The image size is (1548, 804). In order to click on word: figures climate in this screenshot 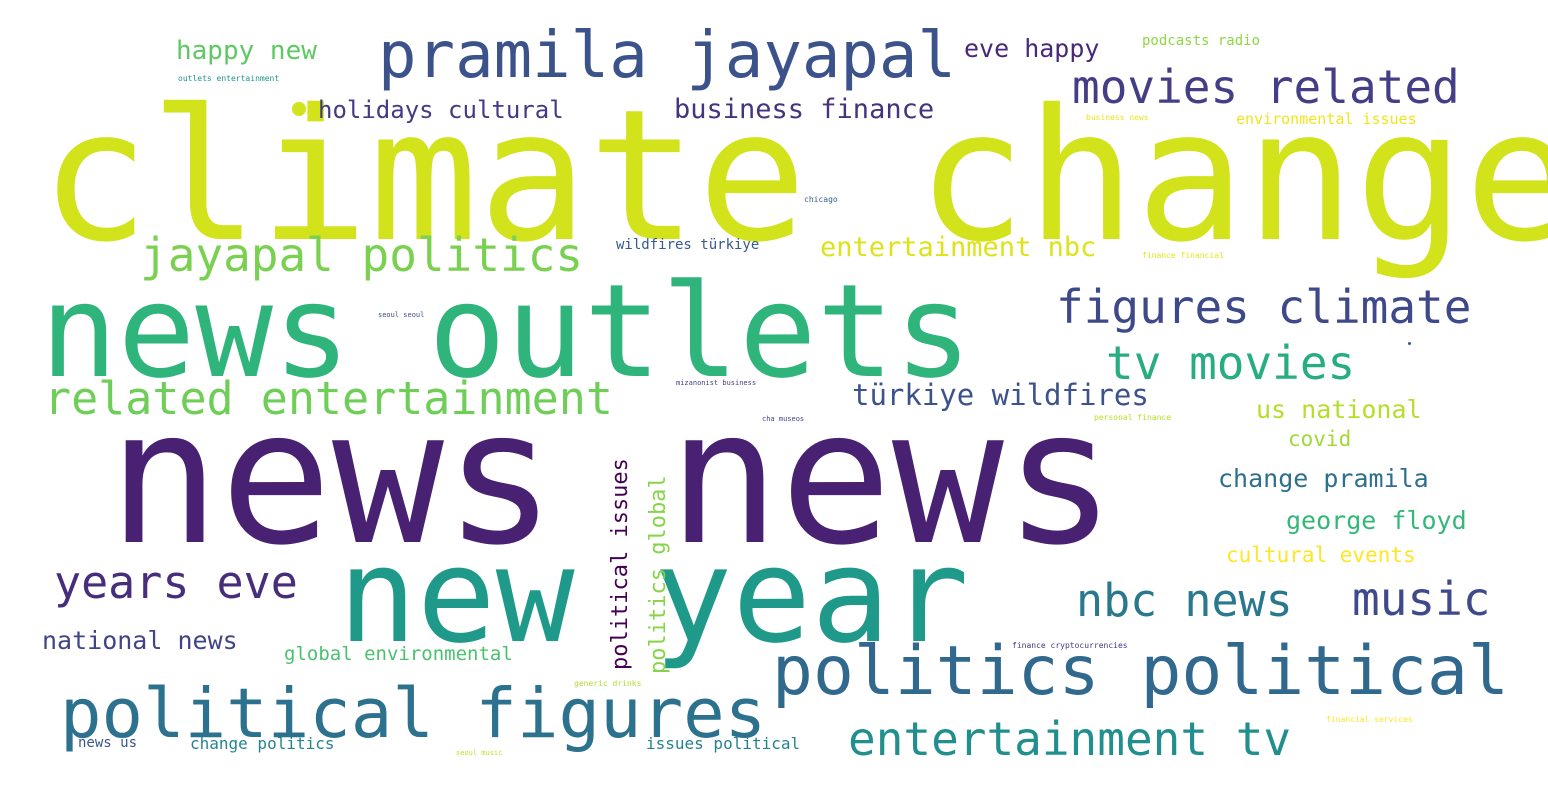, I will do `click(1264, 307)`.